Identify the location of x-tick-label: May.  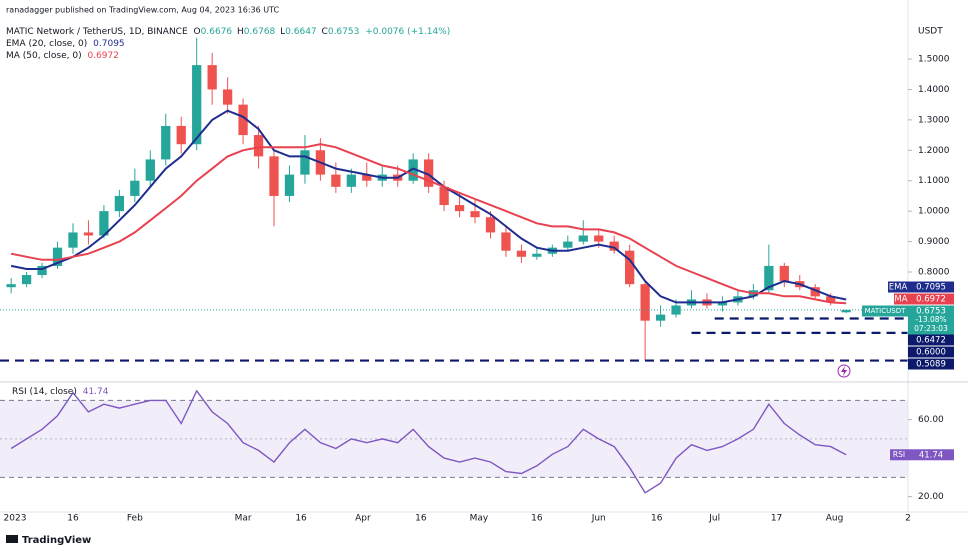
(479, 519).